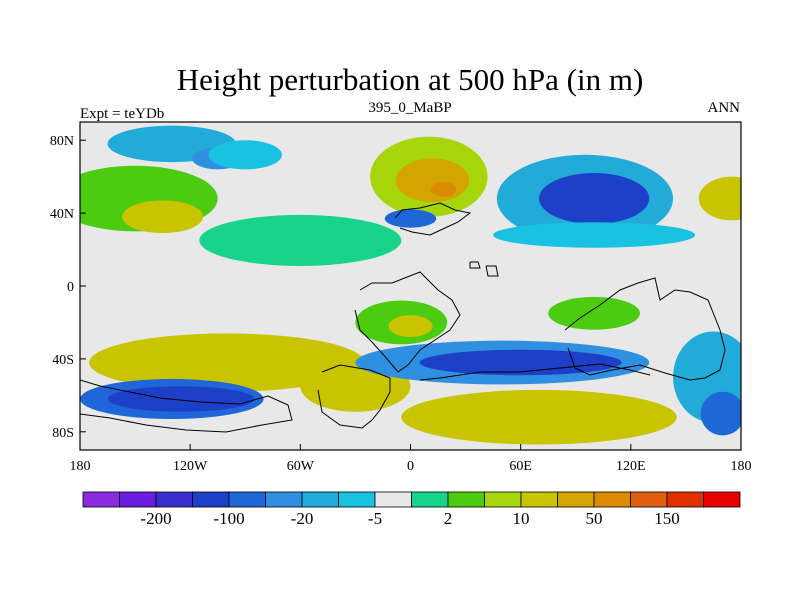 The width and height of the screenshot is (800, 600). What do you see at coordinates (594, 518) in the screenshot?
I see `colorbar-label-6: 50` at bounding box center [594, 518].